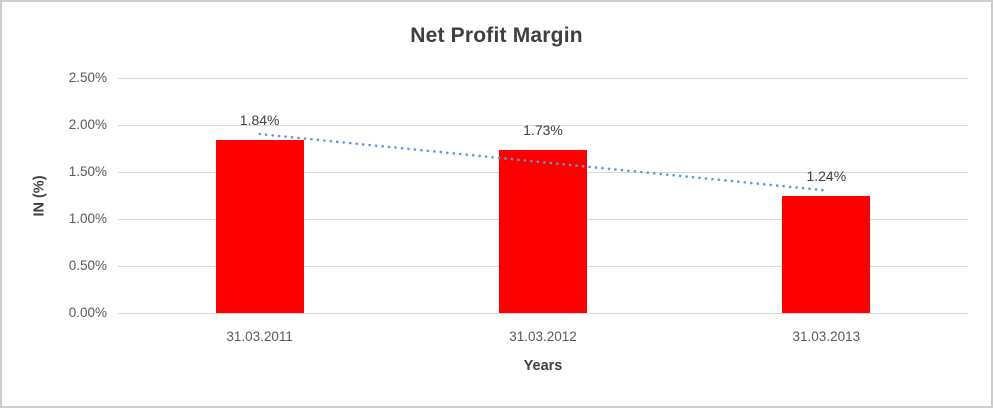 This screenshot has width=993, height=408. Describe the element at coordinates (87, 265) in the screenshot. I see `y-axis-tick-label: 0.50%` at that location.